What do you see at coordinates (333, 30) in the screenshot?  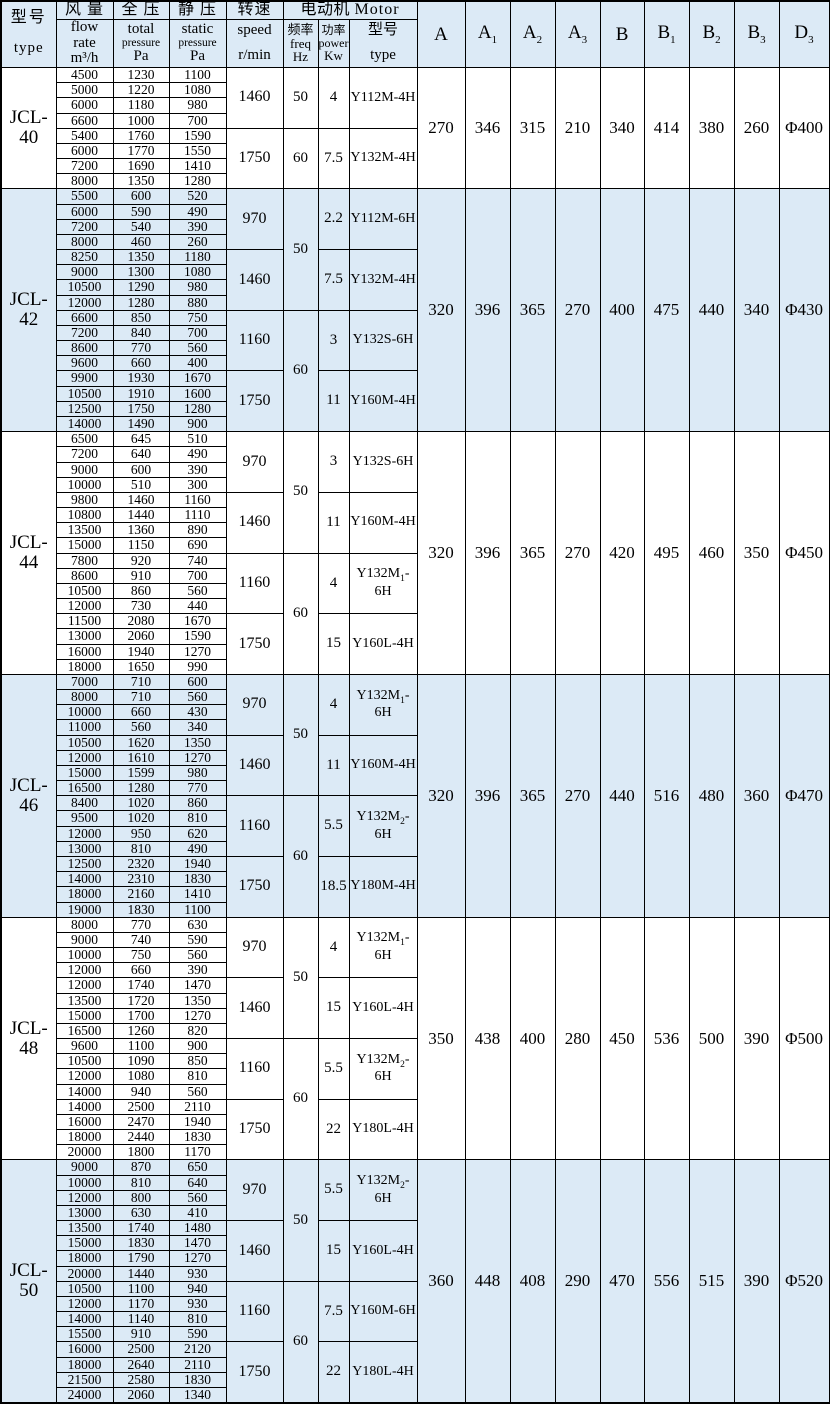 I see `header-power-cn: 功率` at bounding box center [333, 30].